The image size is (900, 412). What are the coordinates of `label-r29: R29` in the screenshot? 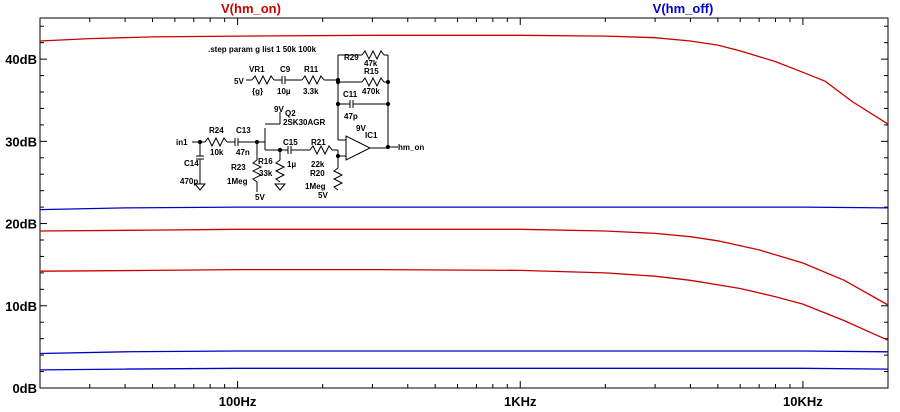 It's located at (351, 57).